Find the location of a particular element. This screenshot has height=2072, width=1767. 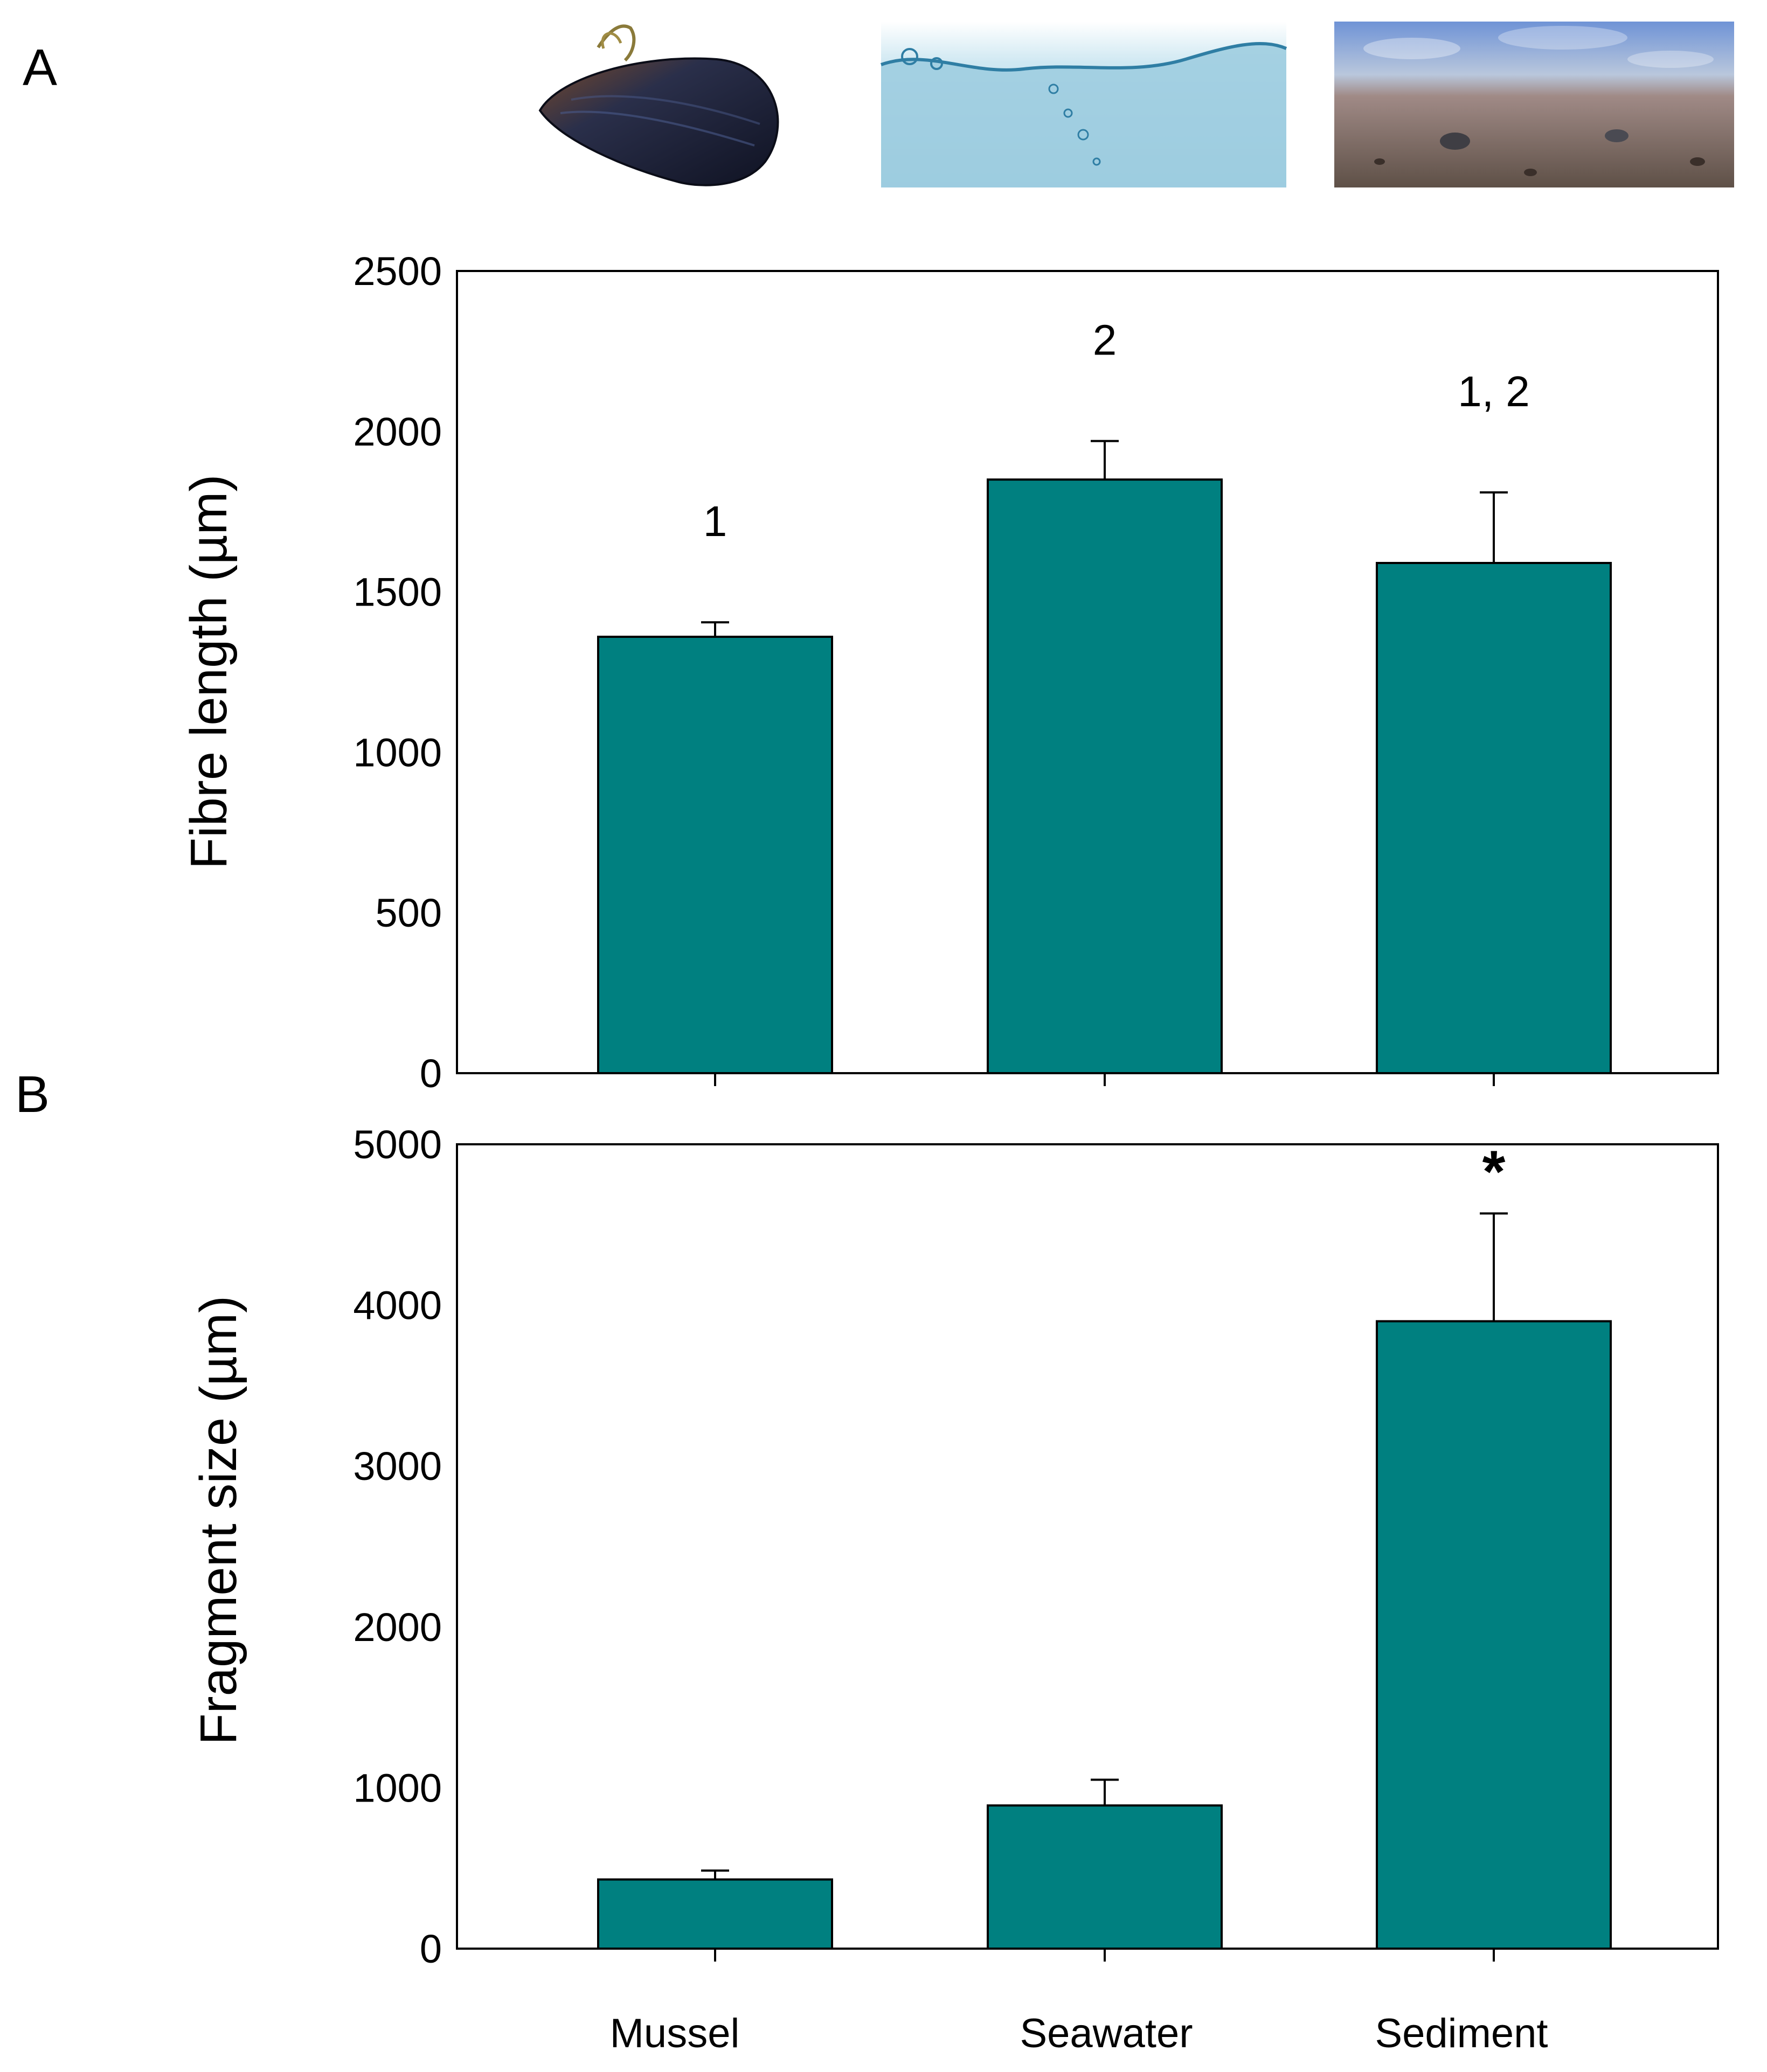

sediment-beach-icon is located at coordinates (1534, 104).